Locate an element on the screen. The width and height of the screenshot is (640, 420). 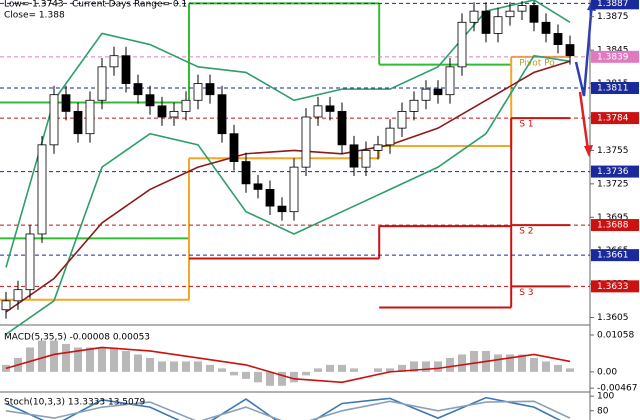
y-tick-label: 1.3725 is located at coordinates (613, 184).